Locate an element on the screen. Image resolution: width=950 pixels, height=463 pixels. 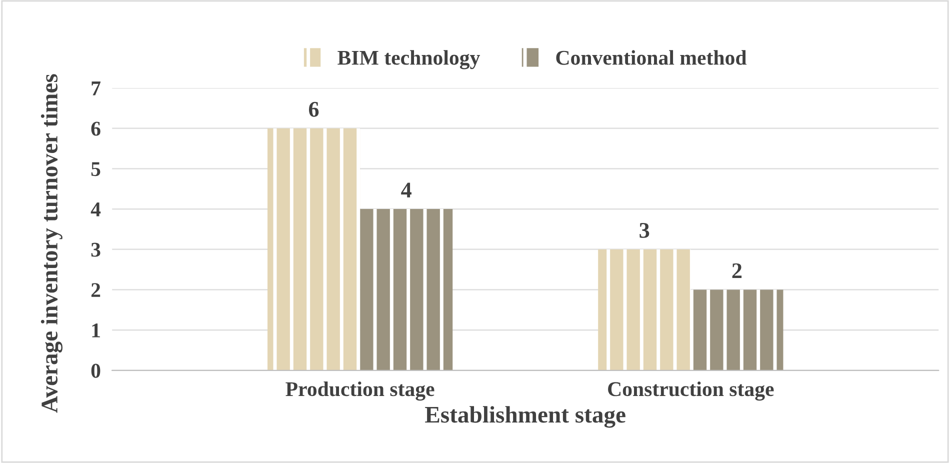
x-axis-title: Establishment stage is located at coordinates (525, 417).